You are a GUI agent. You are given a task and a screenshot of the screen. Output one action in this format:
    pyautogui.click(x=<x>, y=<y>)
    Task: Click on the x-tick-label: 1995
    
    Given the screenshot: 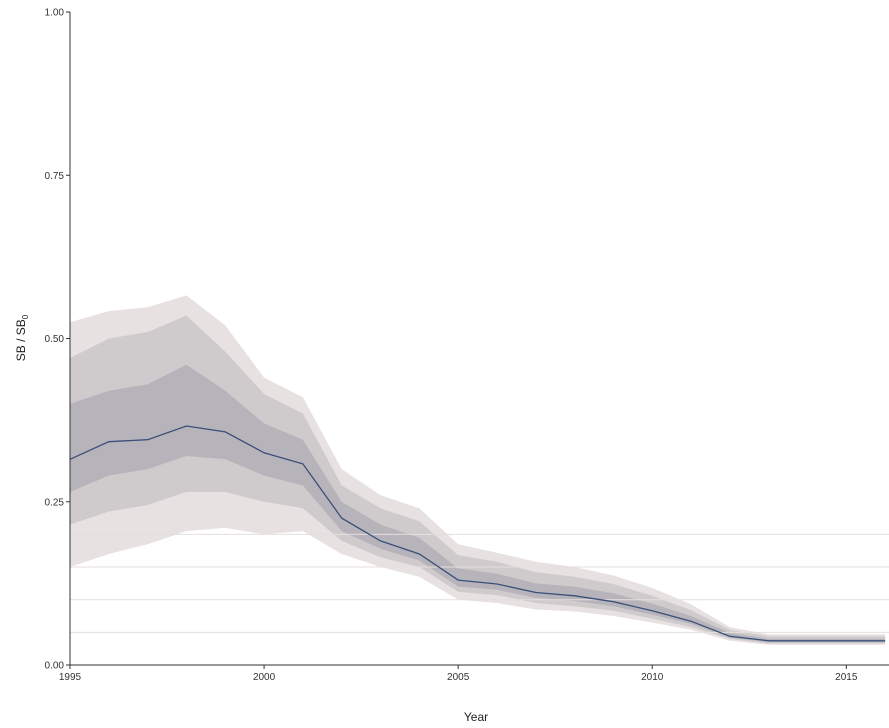 What is the action you would take?
    pyautogui.click(x=70, y=677)
    